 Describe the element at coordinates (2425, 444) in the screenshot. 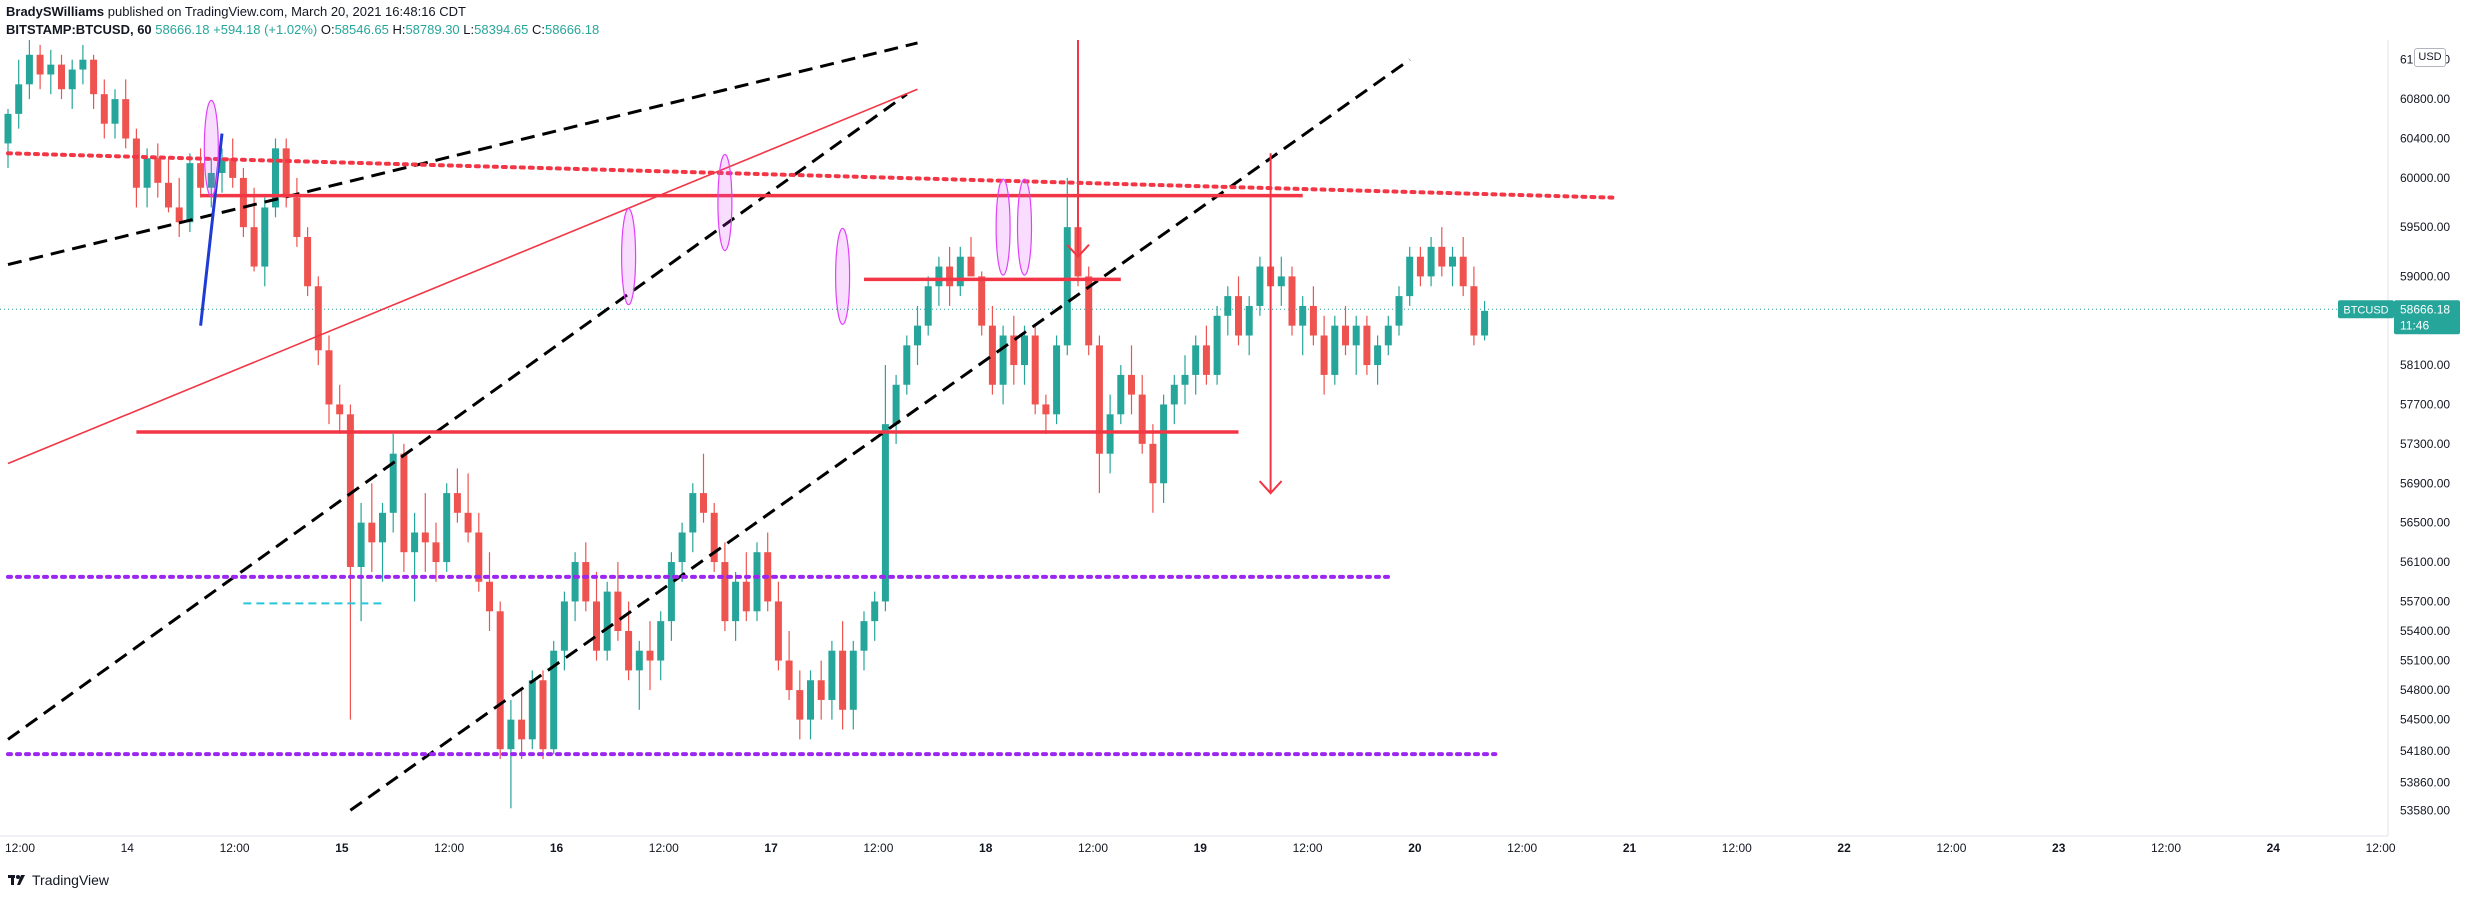

I see `price-tick-label: 57300.00` at that location.